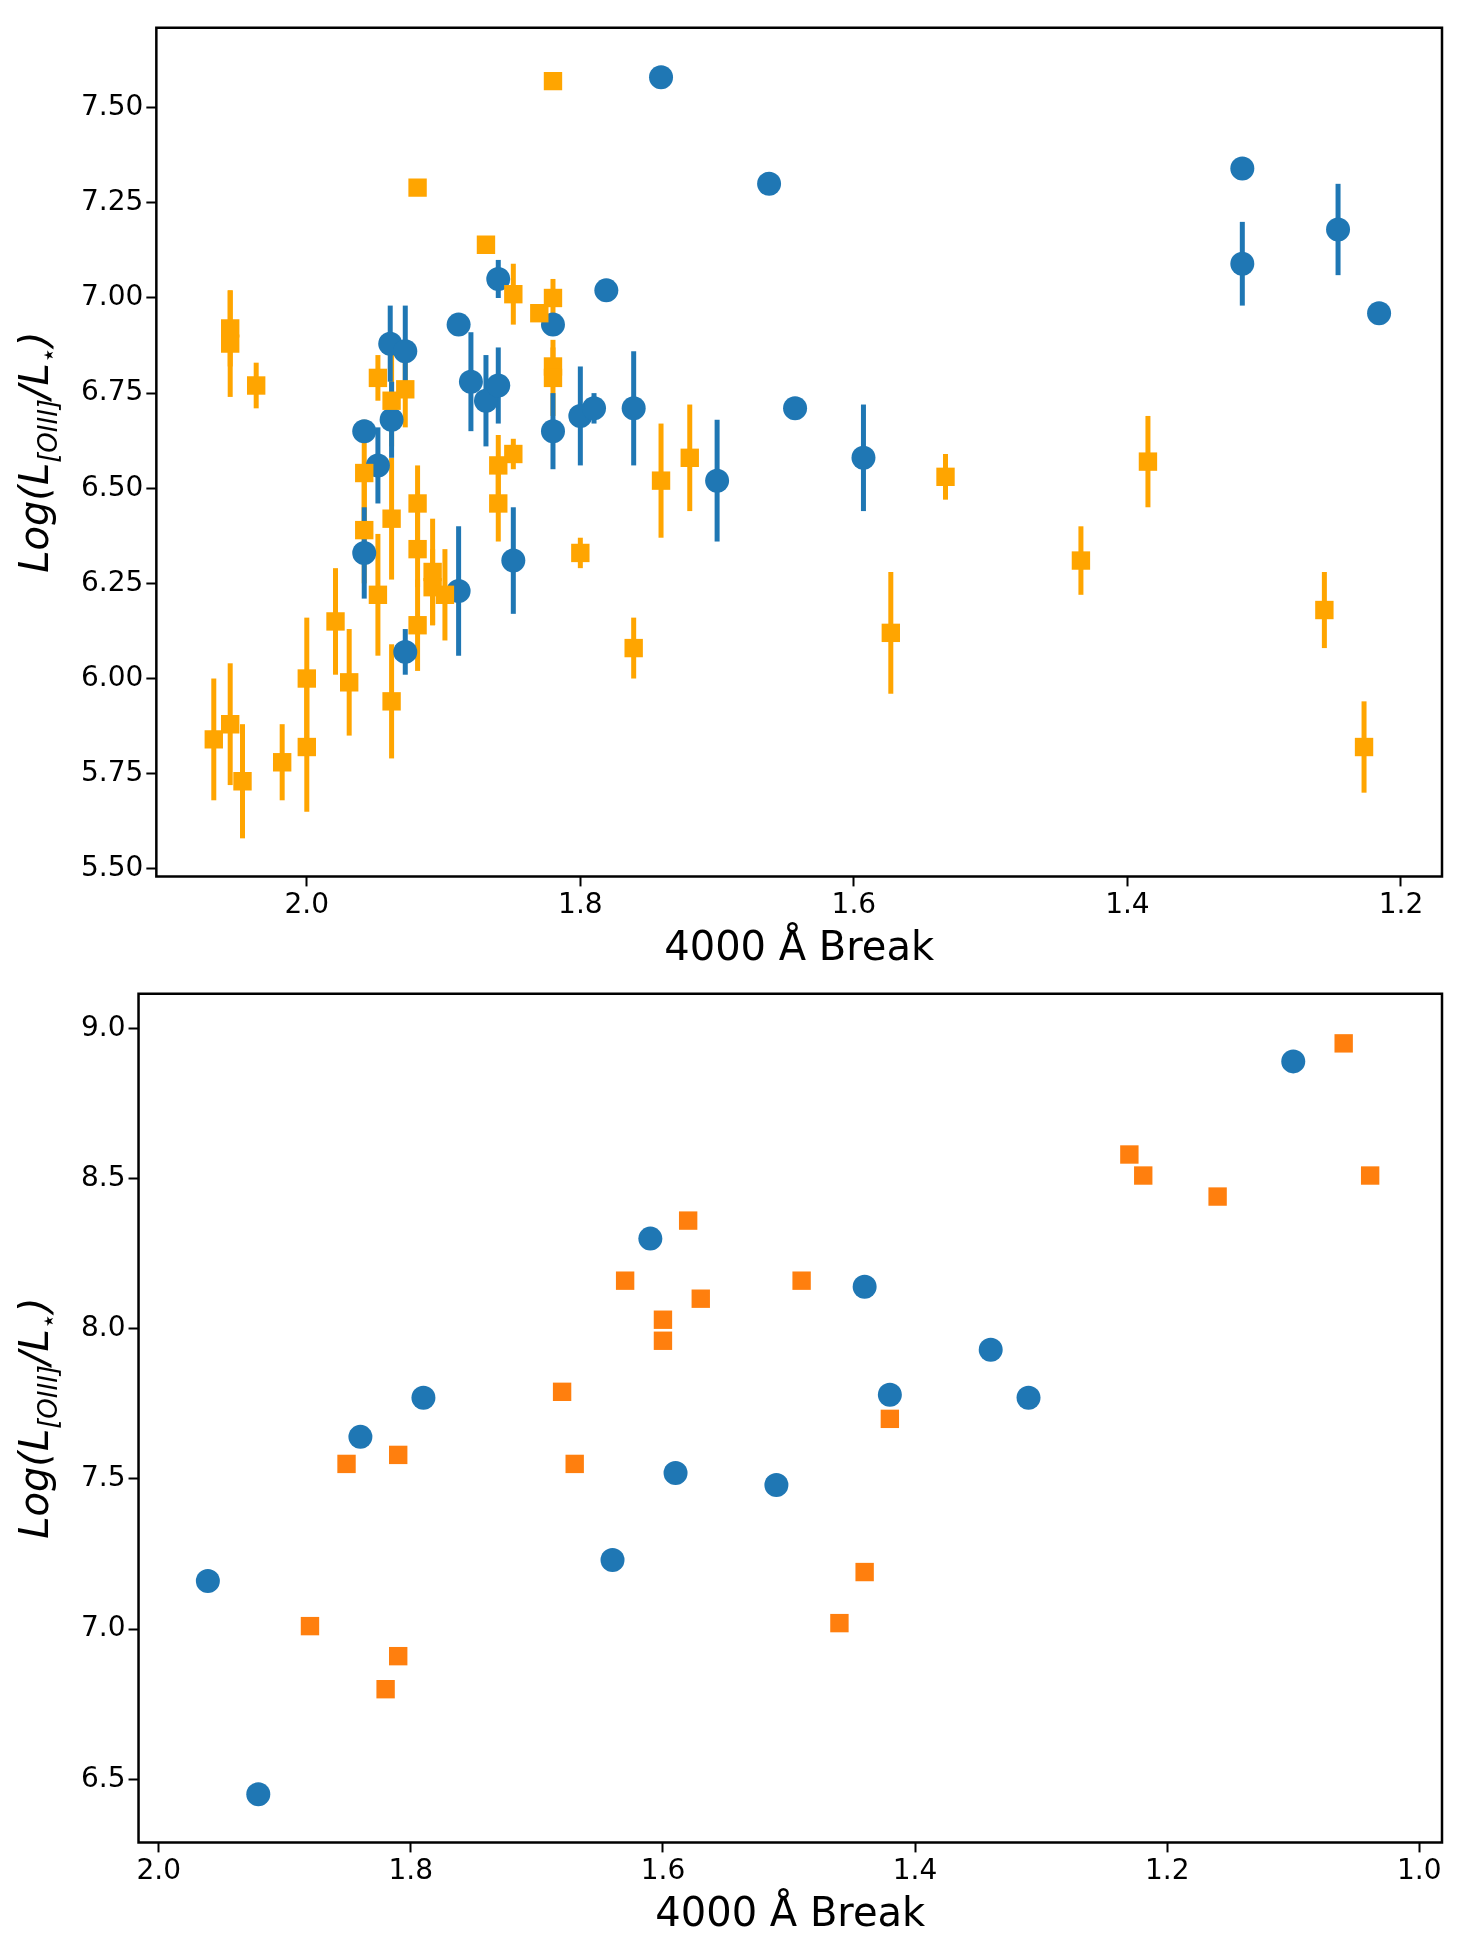  I want to click on x-tick-label: 1.6, so click(663, 1870).